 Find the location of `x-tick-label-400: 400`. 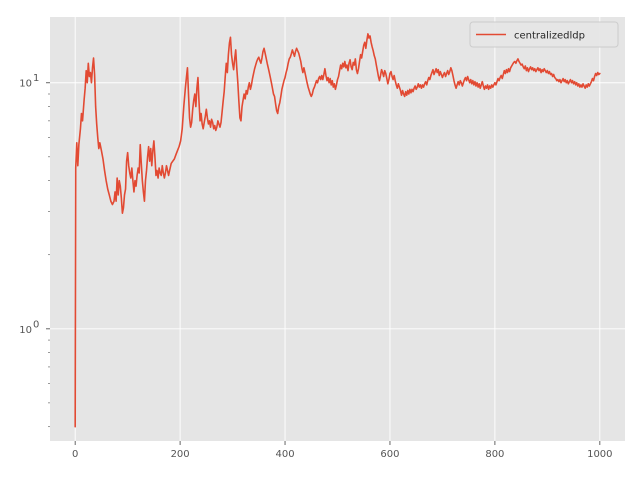

x-tick-label-400: 400 is located at coordinates (284, 454).